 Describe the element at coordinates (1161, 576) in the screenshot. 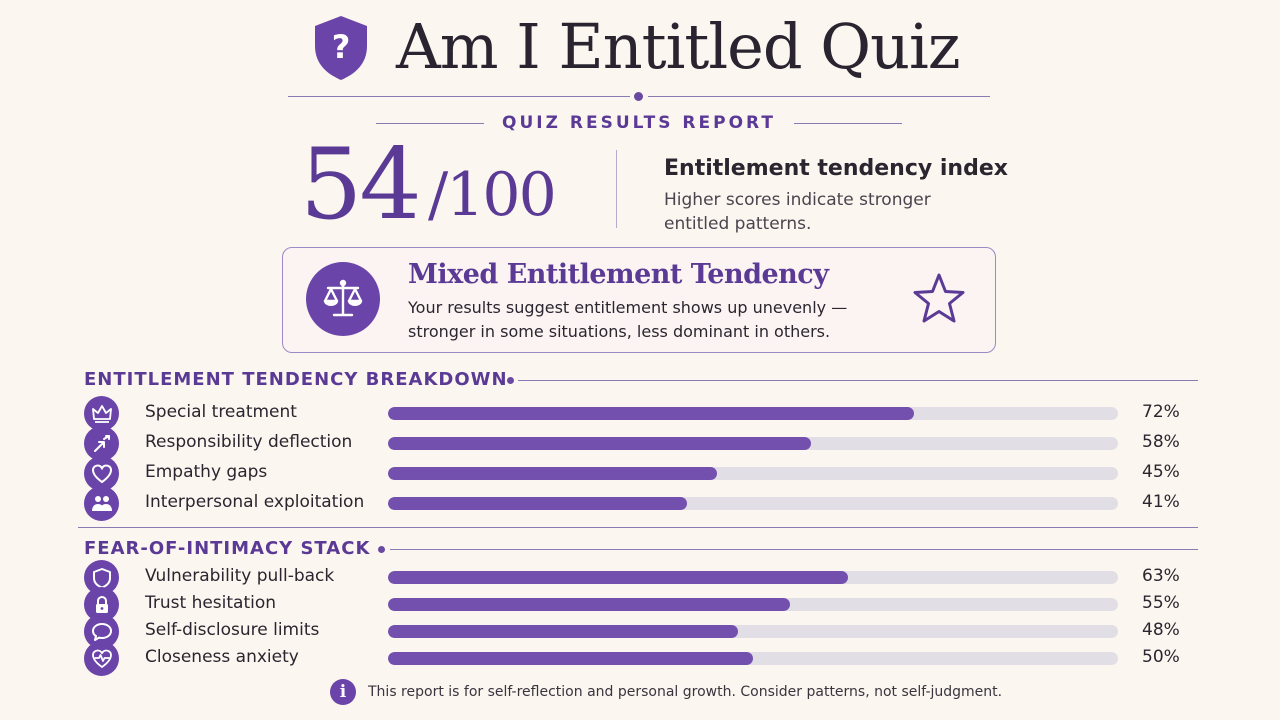

I see `row-percent: 63%` at that location.